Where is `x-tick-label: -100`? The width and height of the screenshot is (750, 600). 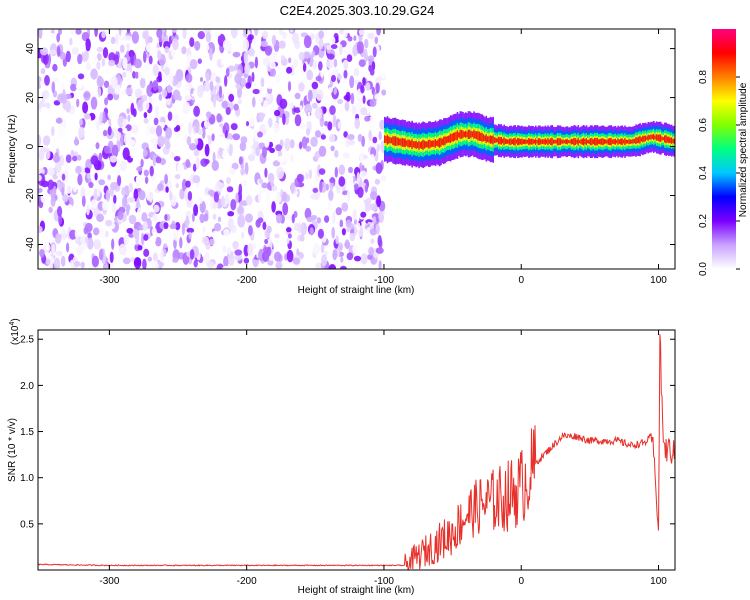
x-tick-label: -100 is located at coordinates (384, 280).